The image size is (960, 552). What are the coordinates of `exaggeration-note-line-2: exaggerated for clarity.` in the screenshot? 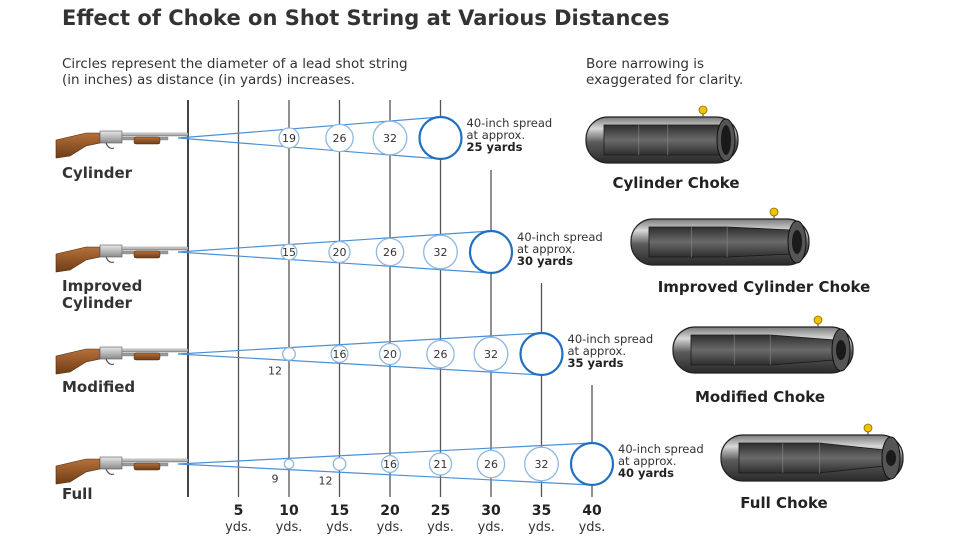 It's located at (665, 80).